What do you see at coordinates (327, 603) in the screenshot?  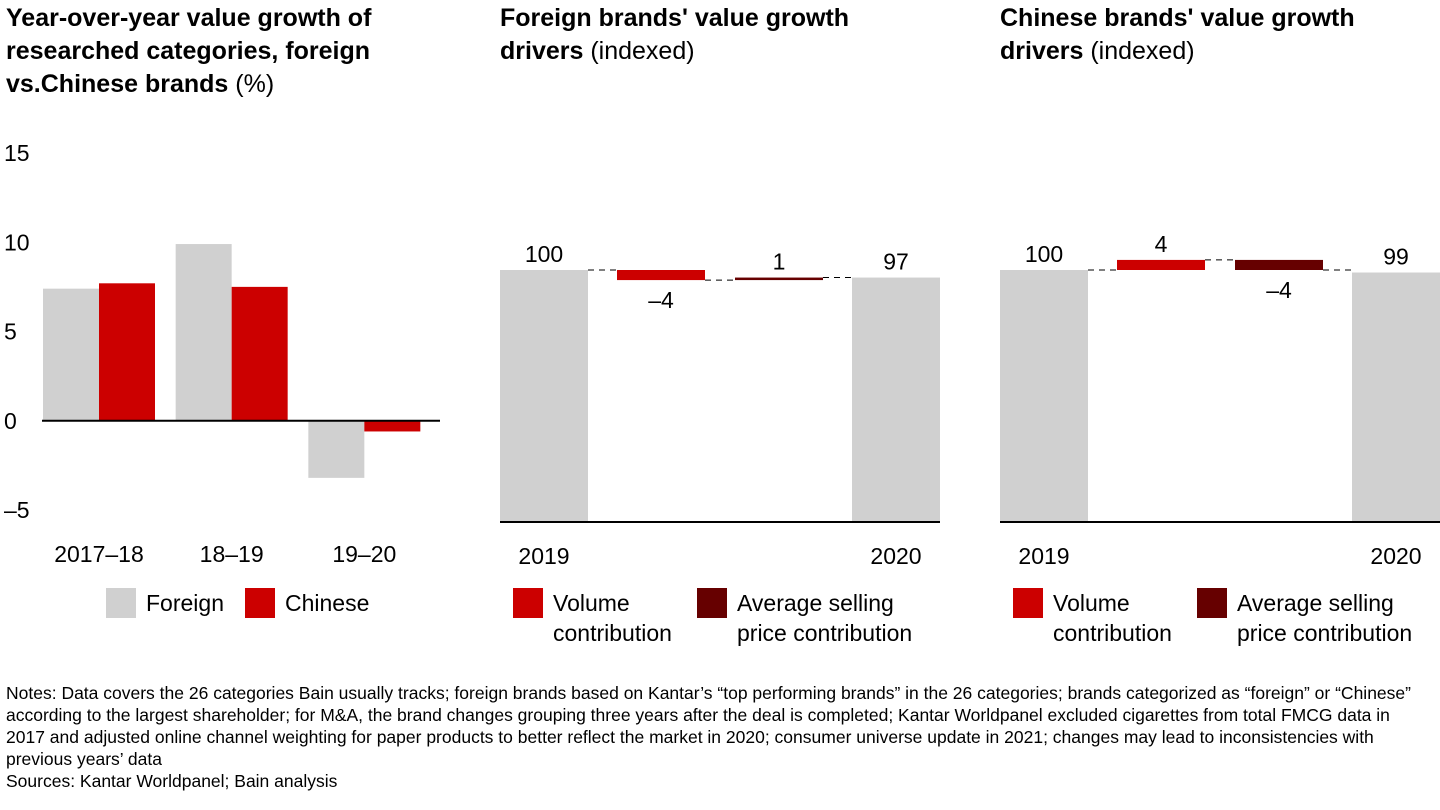 I see `legend-label-chinese: Chinese` at bounding box center [327, 603].